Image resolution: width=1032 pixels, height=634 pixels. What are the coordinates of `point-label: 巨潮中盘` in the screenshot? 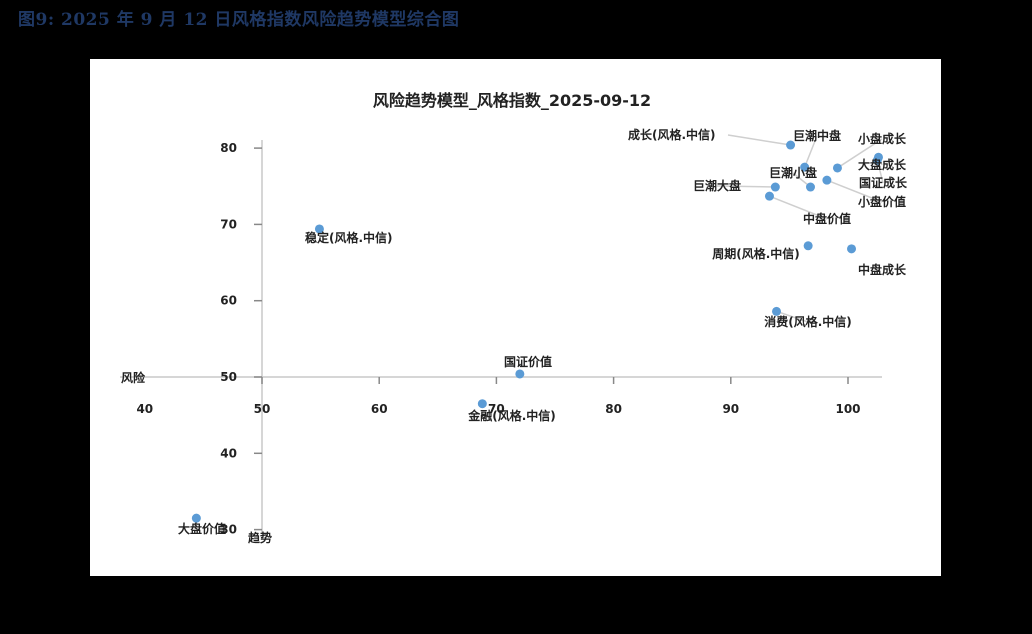 It's located at (817, 135).